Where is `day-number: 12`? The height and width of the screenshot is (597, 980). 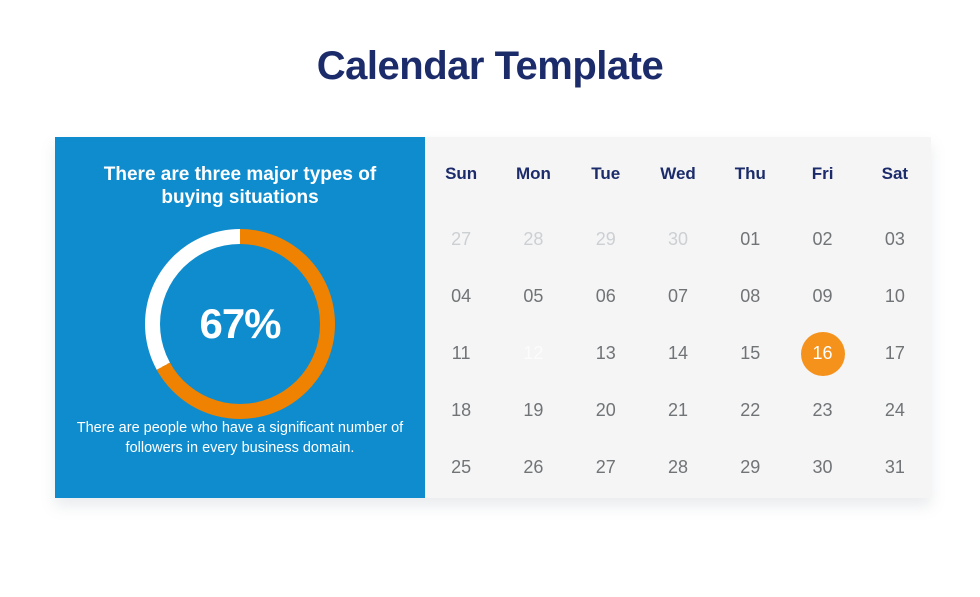
day-number: 12 is located at coordinates (533, 353).